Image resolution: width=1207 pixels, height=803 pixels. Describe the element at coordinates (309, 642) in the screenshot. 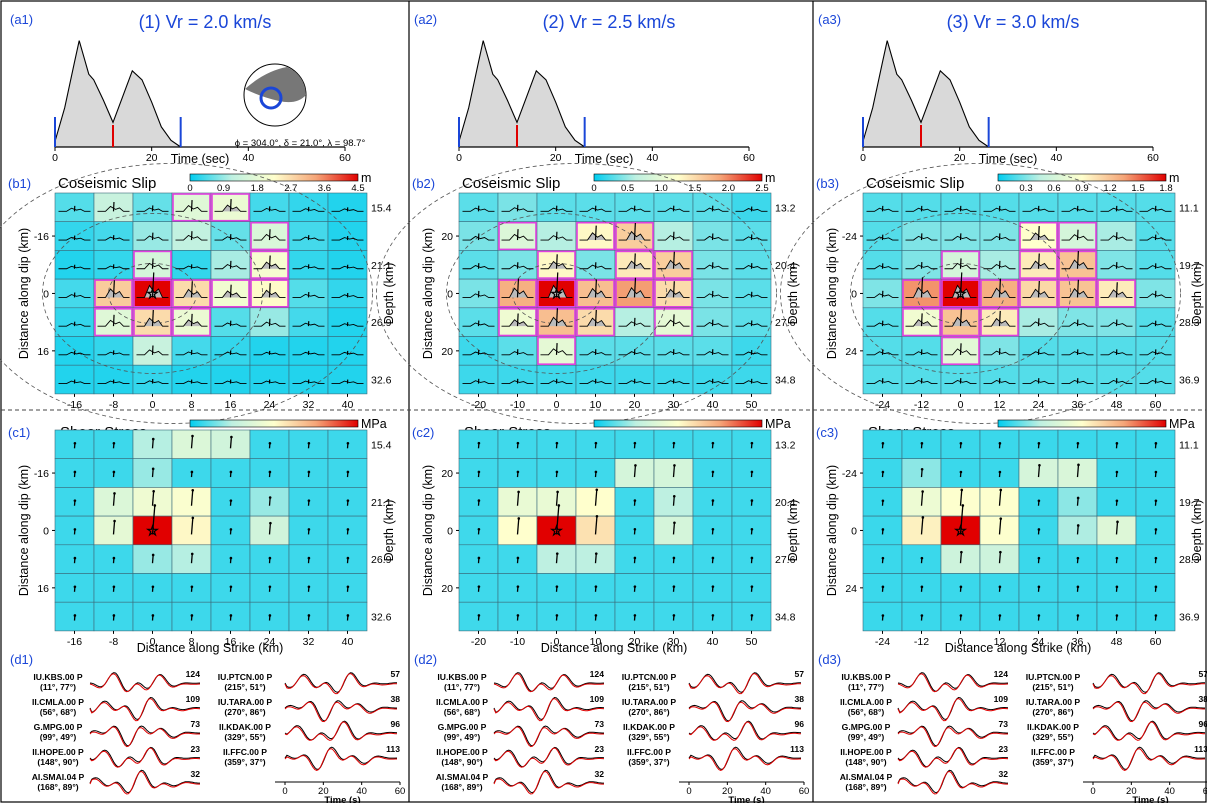

I see `x-tick-label: 32` at that location.